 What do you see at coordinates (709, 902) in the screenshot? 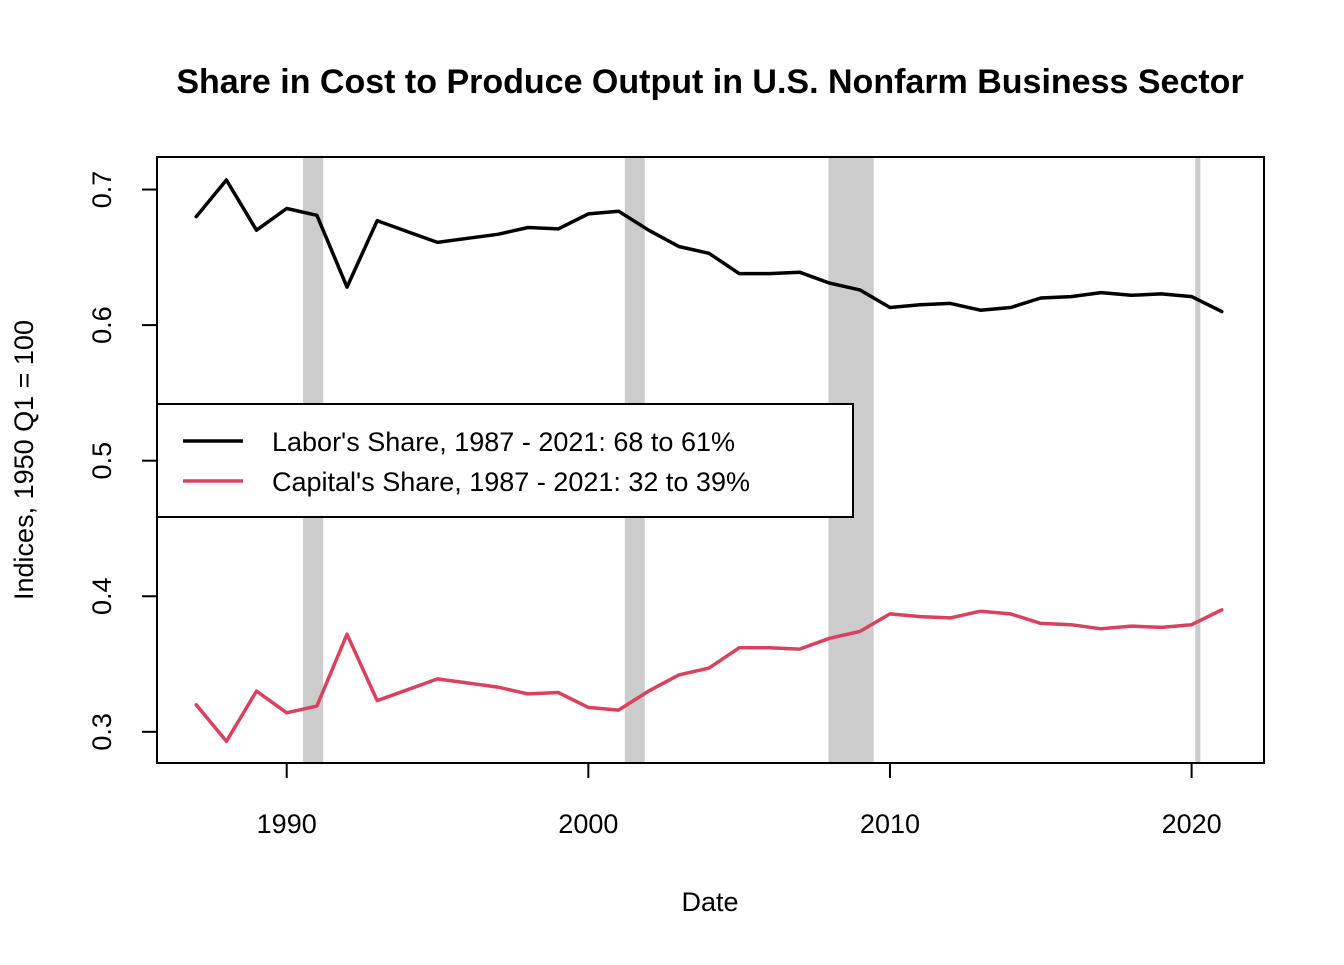
I see `x-axis-title: Date` at bounding box center [709, 902].